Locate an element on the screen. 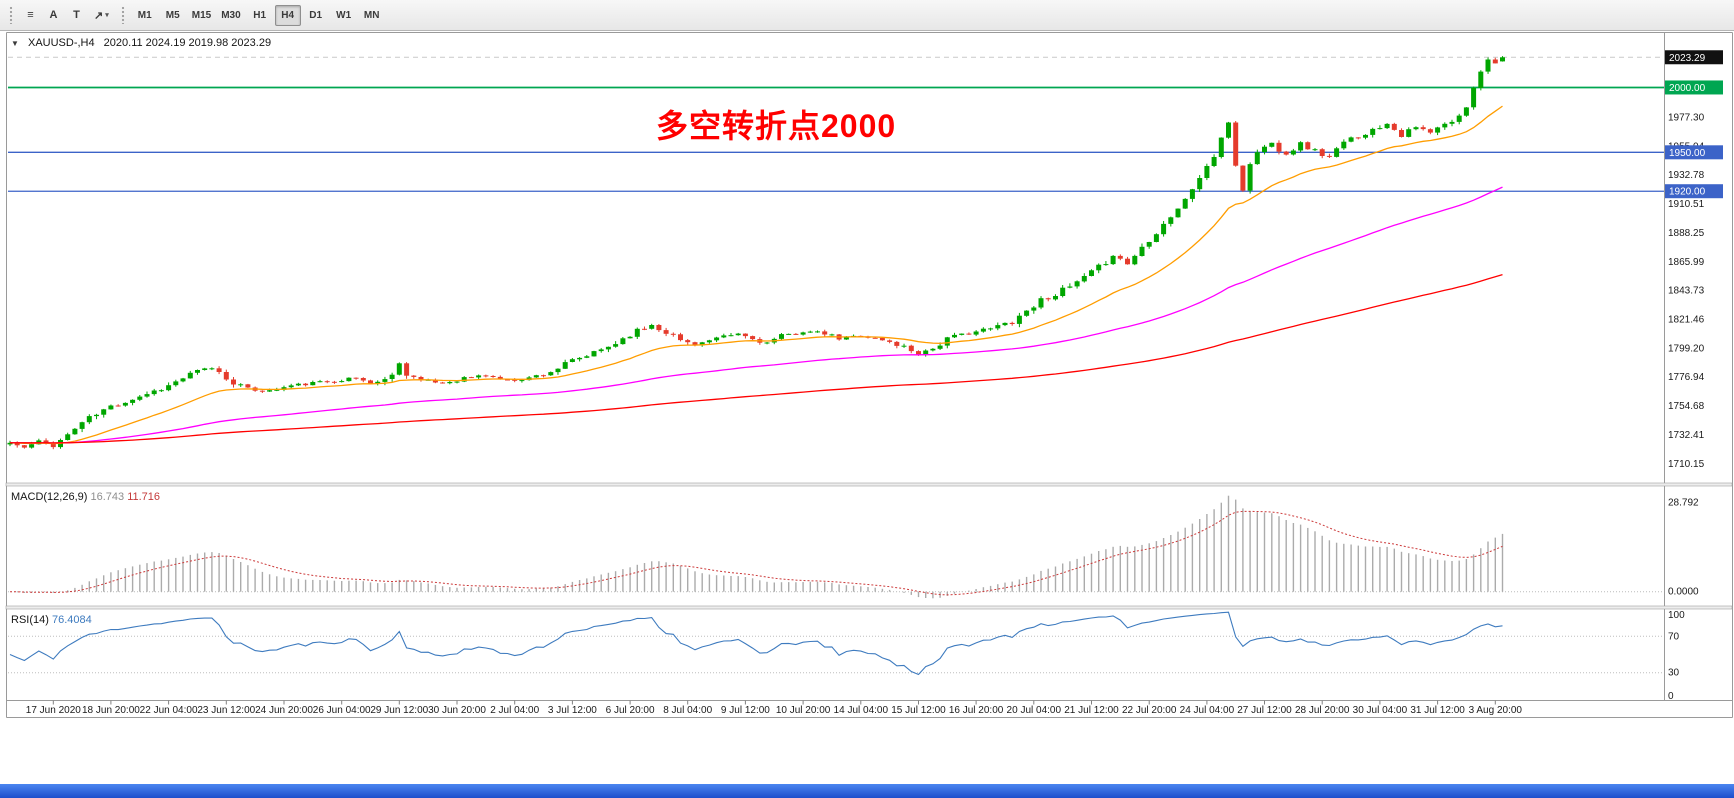 The width and height of the screenshot is (1734, 798). timeframe-d1-button: D1 is located at coordinates (316, 15).